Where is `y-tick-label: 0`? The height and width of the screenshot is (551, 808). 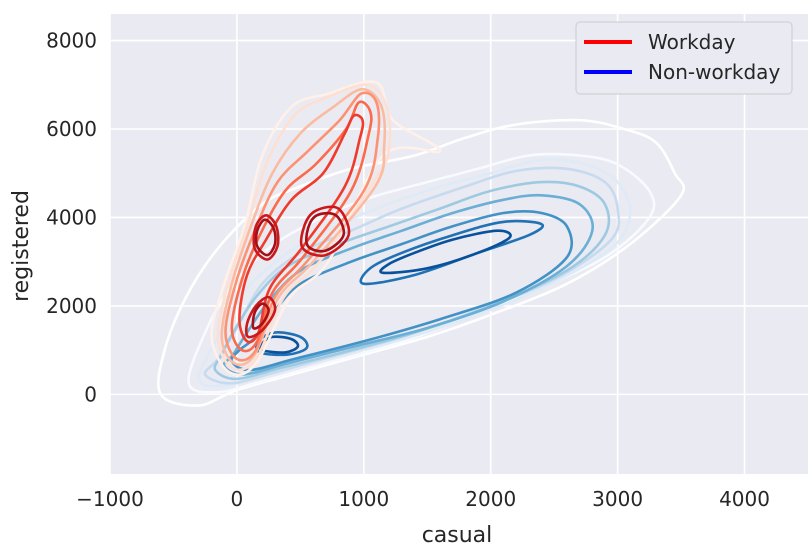
y-tick-label: 0 is located at coordinates (90, 394).